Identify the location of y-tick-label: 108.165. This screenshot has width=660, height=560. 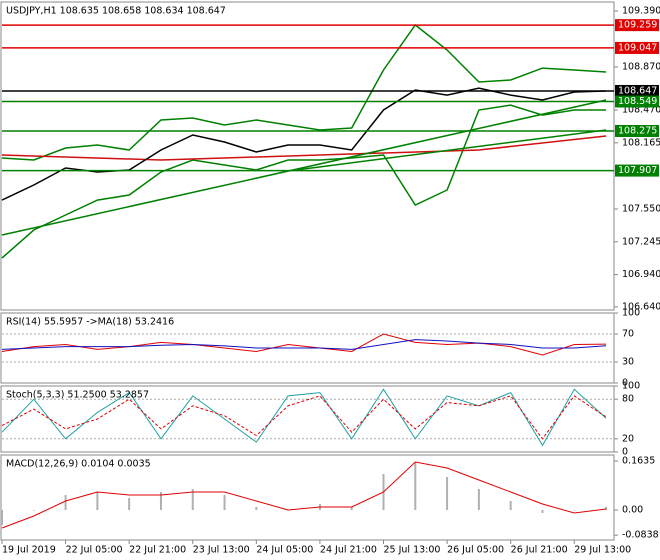
(641, 142).